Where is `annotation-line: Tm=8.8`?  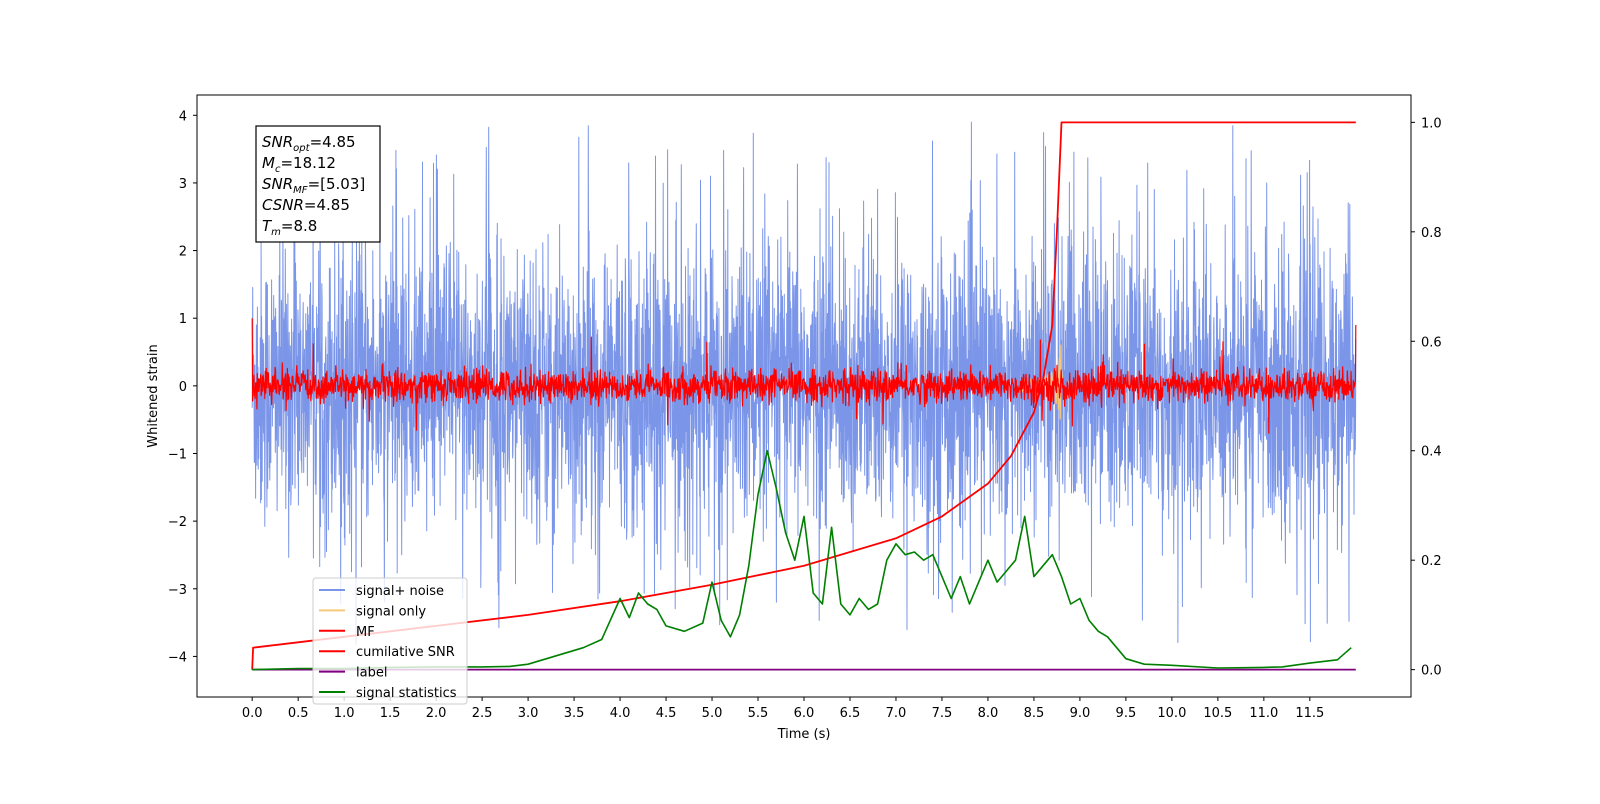
annotation-line: Tm=8.8 is located at coordinates (289, 227).